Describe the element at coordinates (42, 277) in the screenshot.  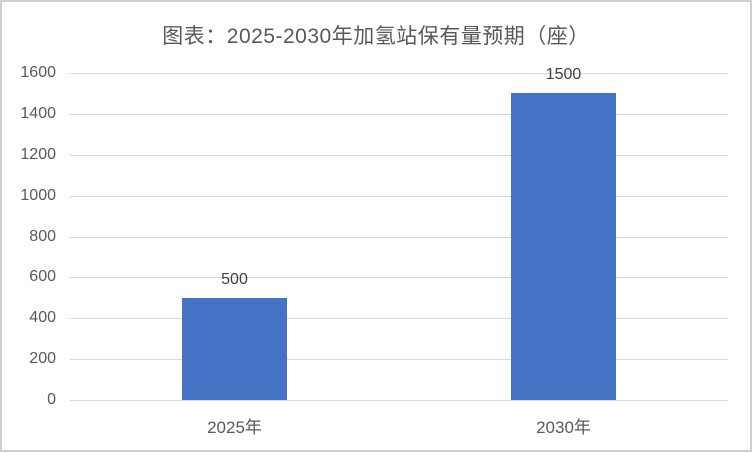
I see `y-axis-tick-label: 600` at that location.